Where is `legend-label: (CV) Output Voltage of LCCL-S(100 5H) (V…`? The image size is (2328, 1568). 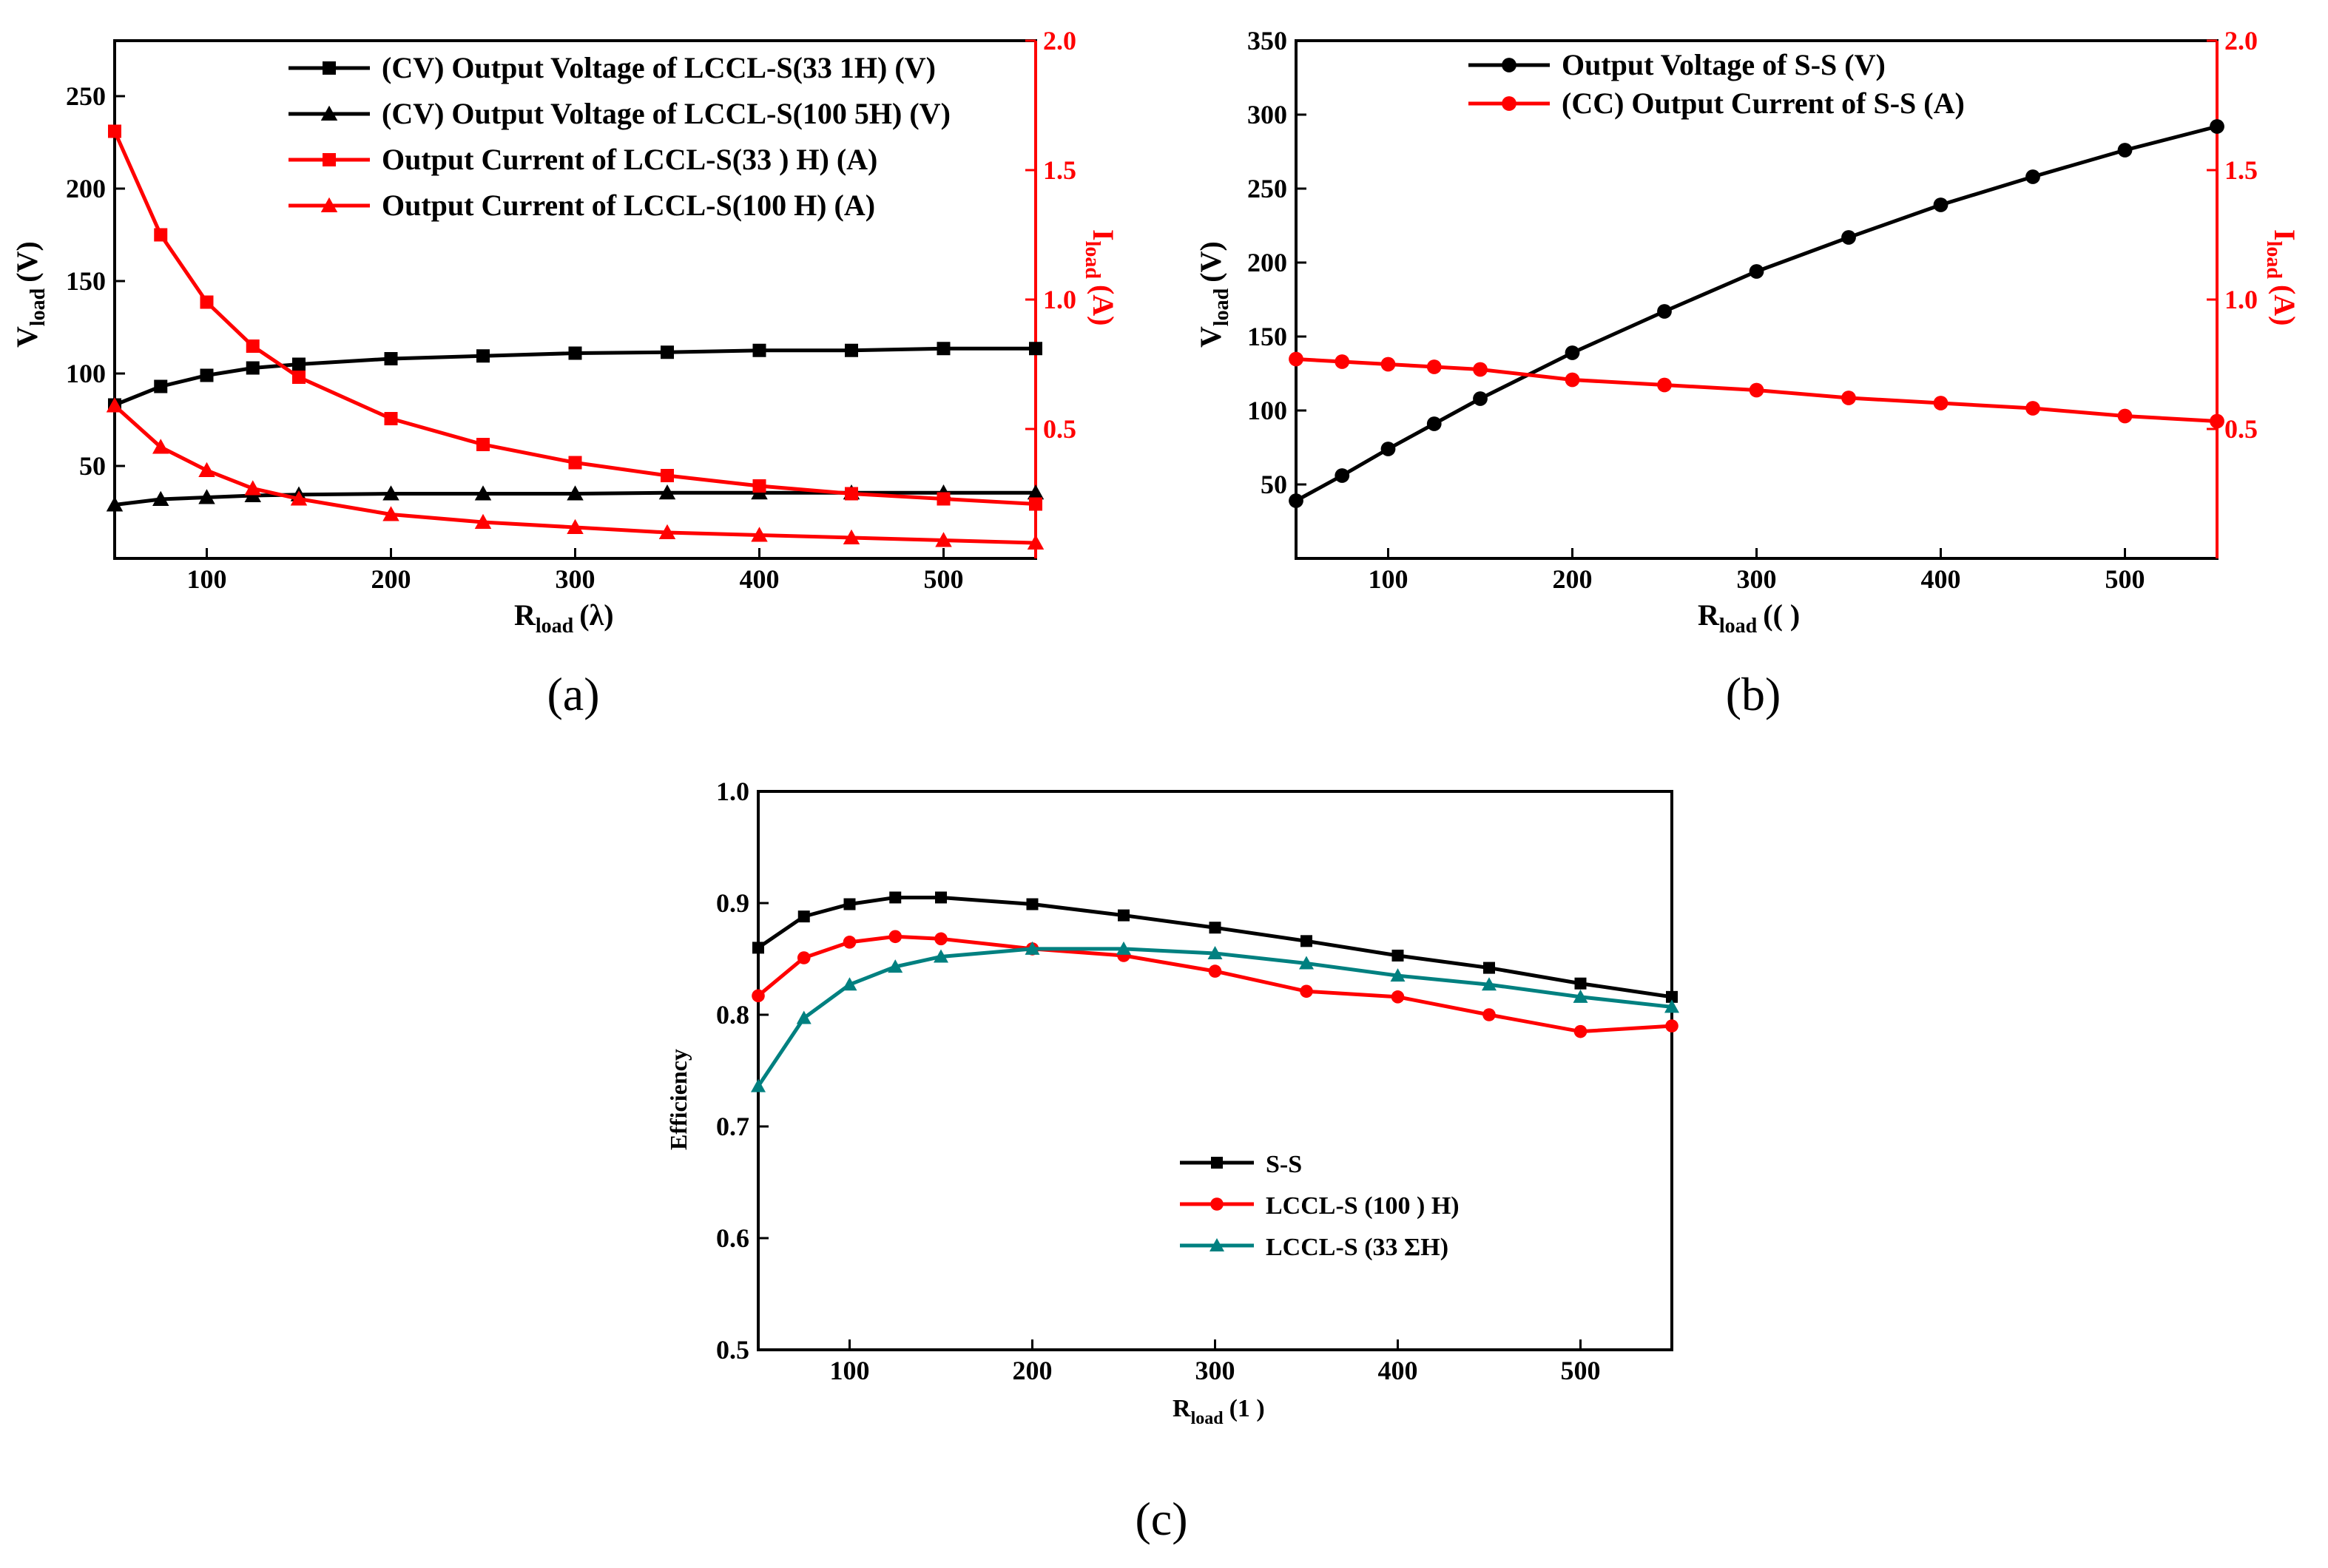
legend-label: (CV) Output Voltage of LCCL-S(100 5H) (V… is located at coordinates (667, 113).